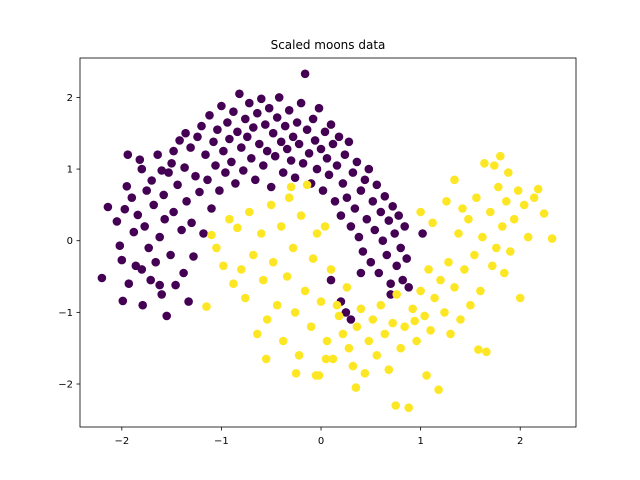 The height and width of the screenshot is (480, 640). Describe the element at coordinates (70, 241) in the screenshot. I see `y-tick-label: 0` at that location.